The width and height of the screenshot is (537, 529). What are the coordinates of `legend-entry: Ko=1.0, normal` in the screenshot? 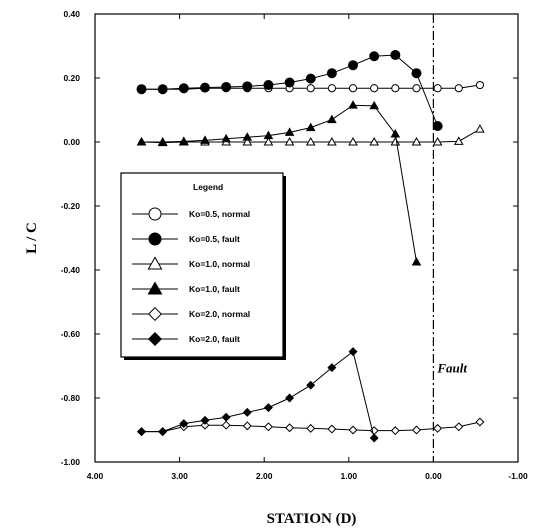 It's located at (191, 263).